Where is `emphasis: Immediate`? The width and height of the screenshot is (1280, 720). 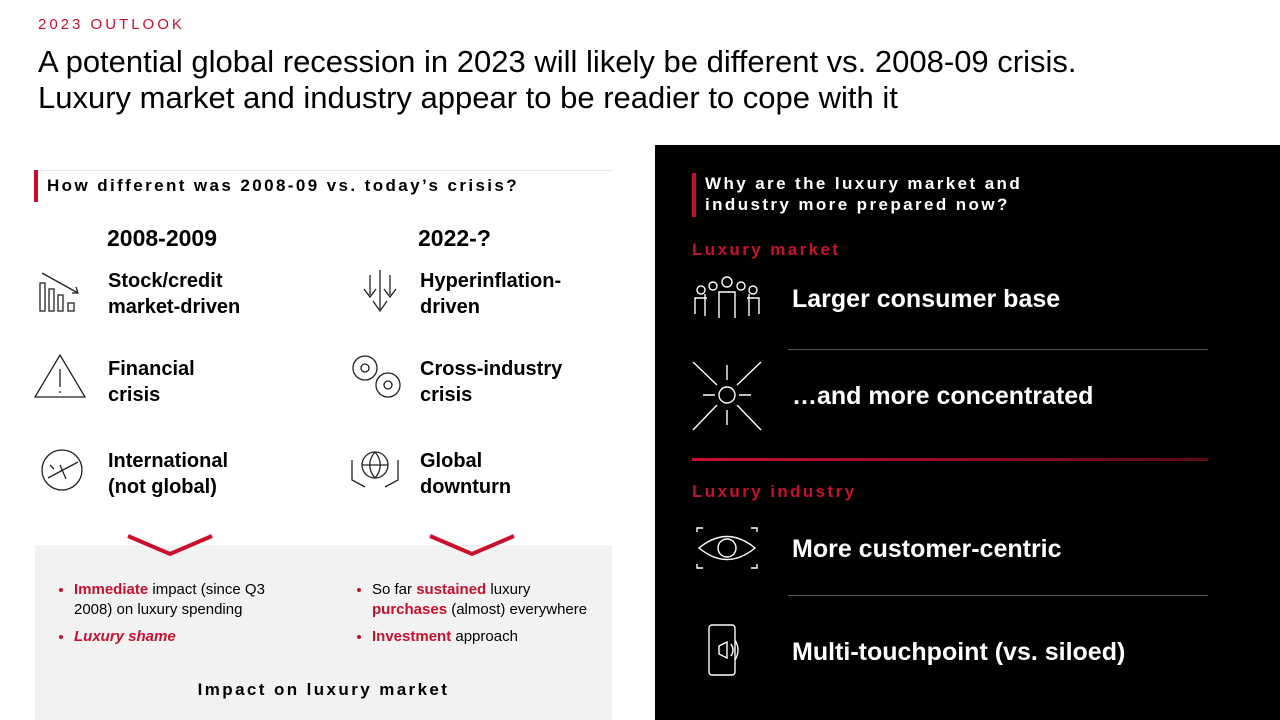
emphasis: Immediate is located at coordinates (111, 589).